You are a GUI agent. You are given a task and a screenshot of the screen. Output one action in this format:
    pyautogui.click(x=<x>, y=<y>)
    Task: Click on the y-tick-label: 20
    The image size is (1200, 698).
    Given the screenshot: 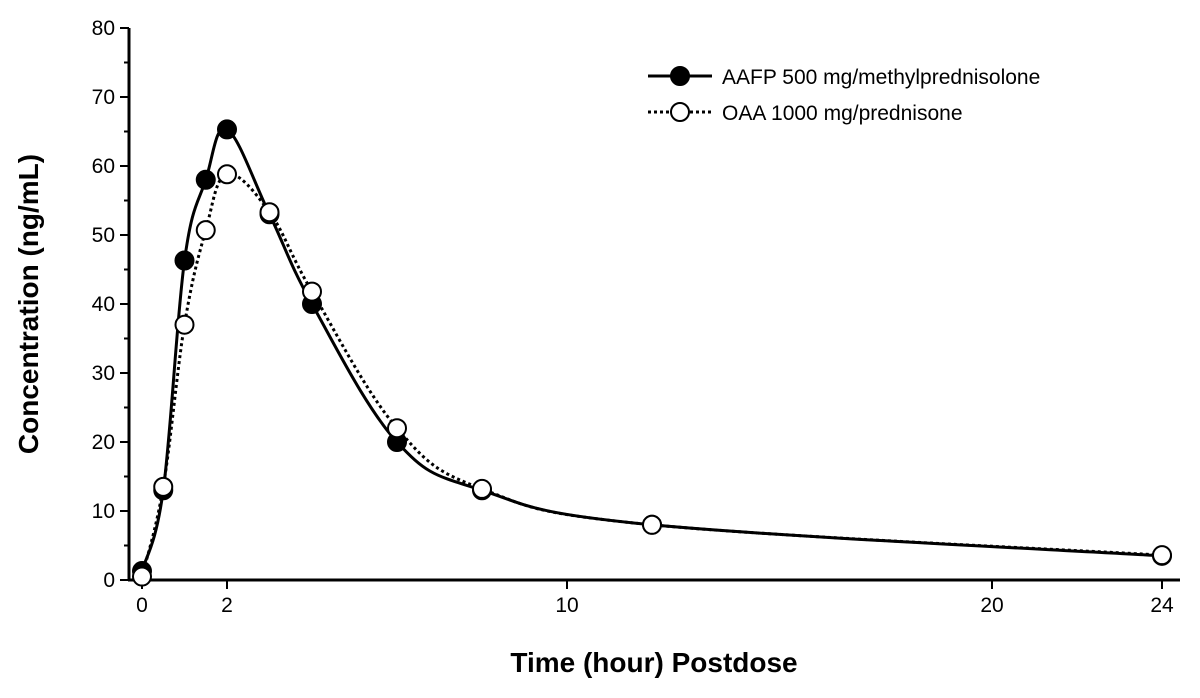 What is the action you would take?
    pyautogui.click(x=103, y=442)
    